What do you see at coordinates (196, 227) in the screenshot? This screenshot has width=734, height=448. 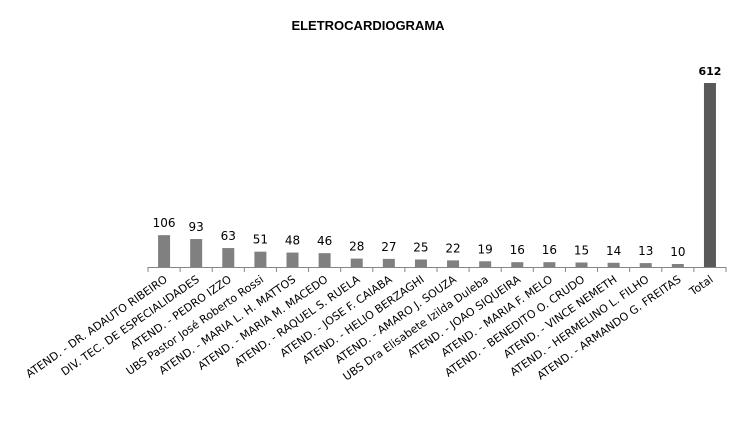 I see `data-label: 93` at bounding box center [196, 227].